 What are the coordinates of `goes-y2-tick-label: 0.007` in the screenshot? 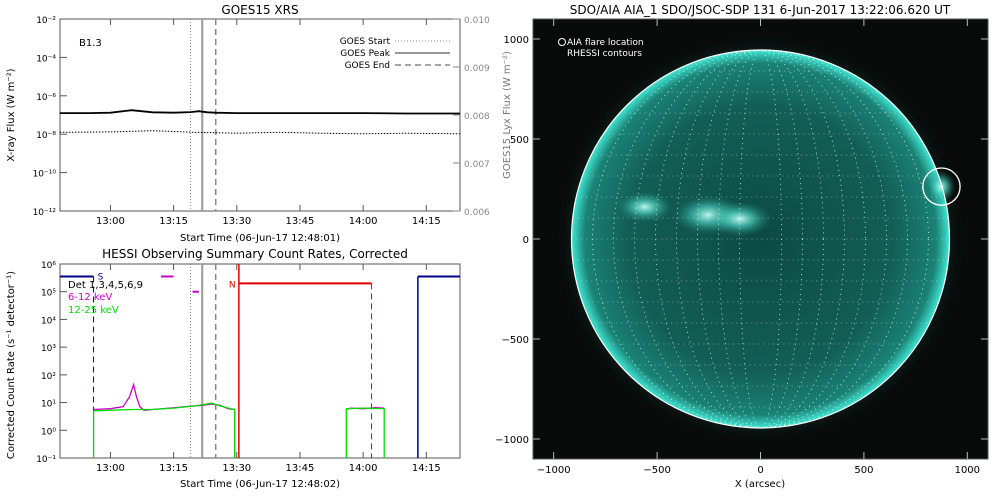 It's located at (477, 165).